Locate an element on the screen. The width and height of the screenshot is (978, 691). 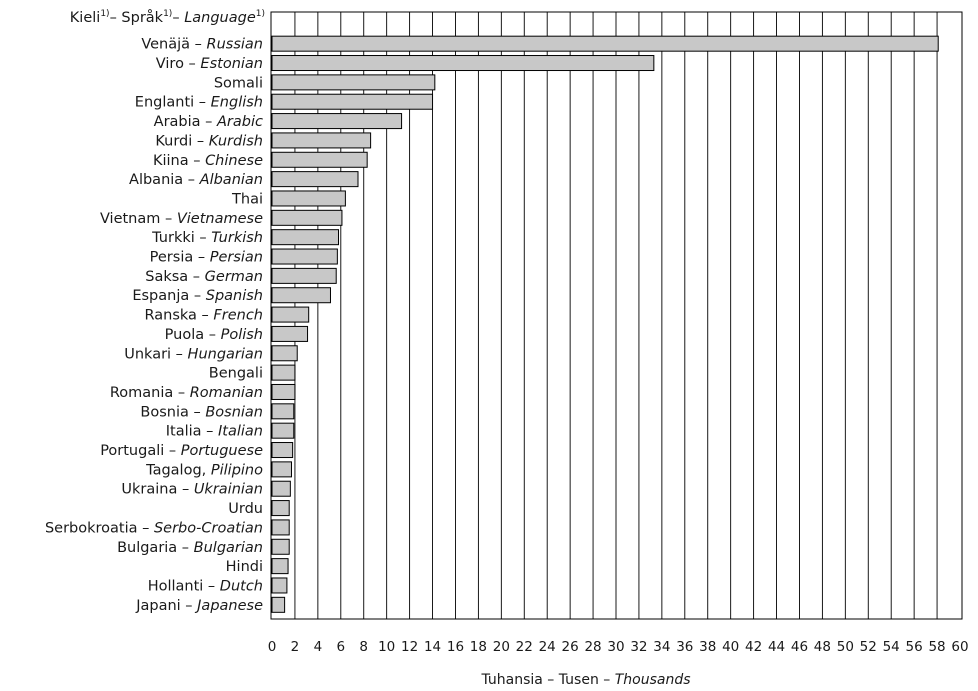
category-label: Albania – Albanian is located at coordinates (196, 180).